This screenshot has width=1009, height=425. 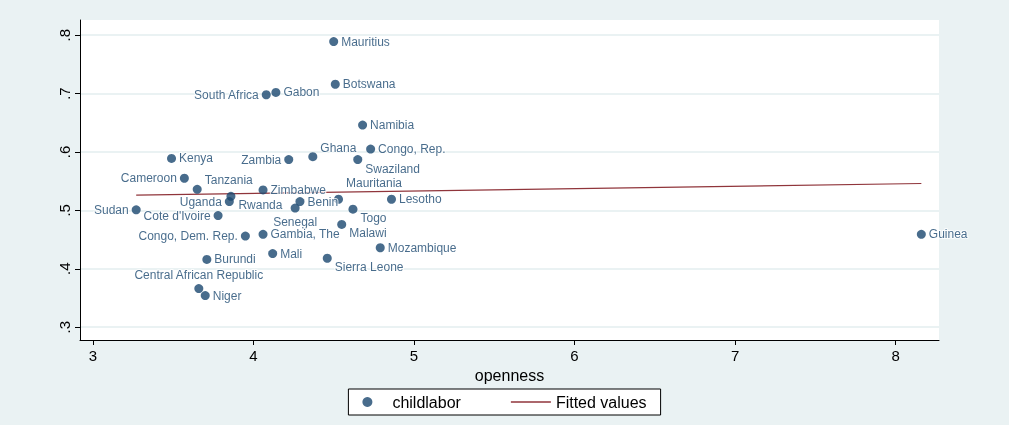 I want to click on x-tick-label: 3, so click(x=93, y=355).